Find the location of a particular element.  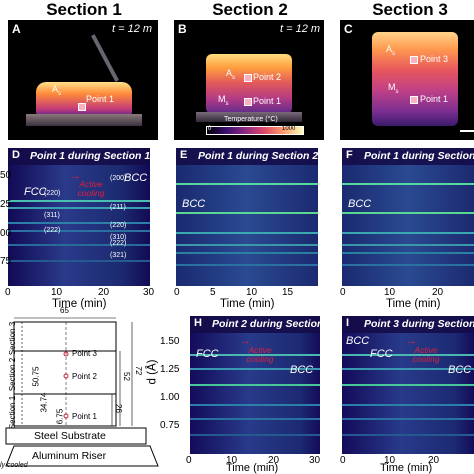

x-axis-label-e: Time (min) is located at coordinates (247, 304).